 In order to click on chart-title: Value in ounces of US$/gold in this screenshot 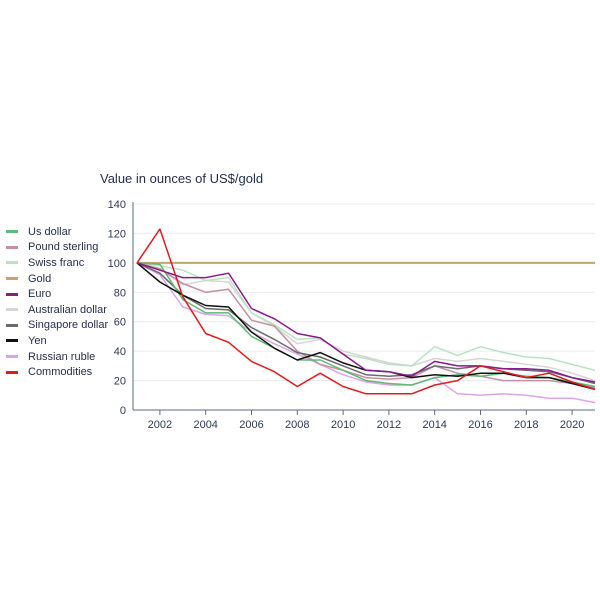, I will do `click(182, 178)`.